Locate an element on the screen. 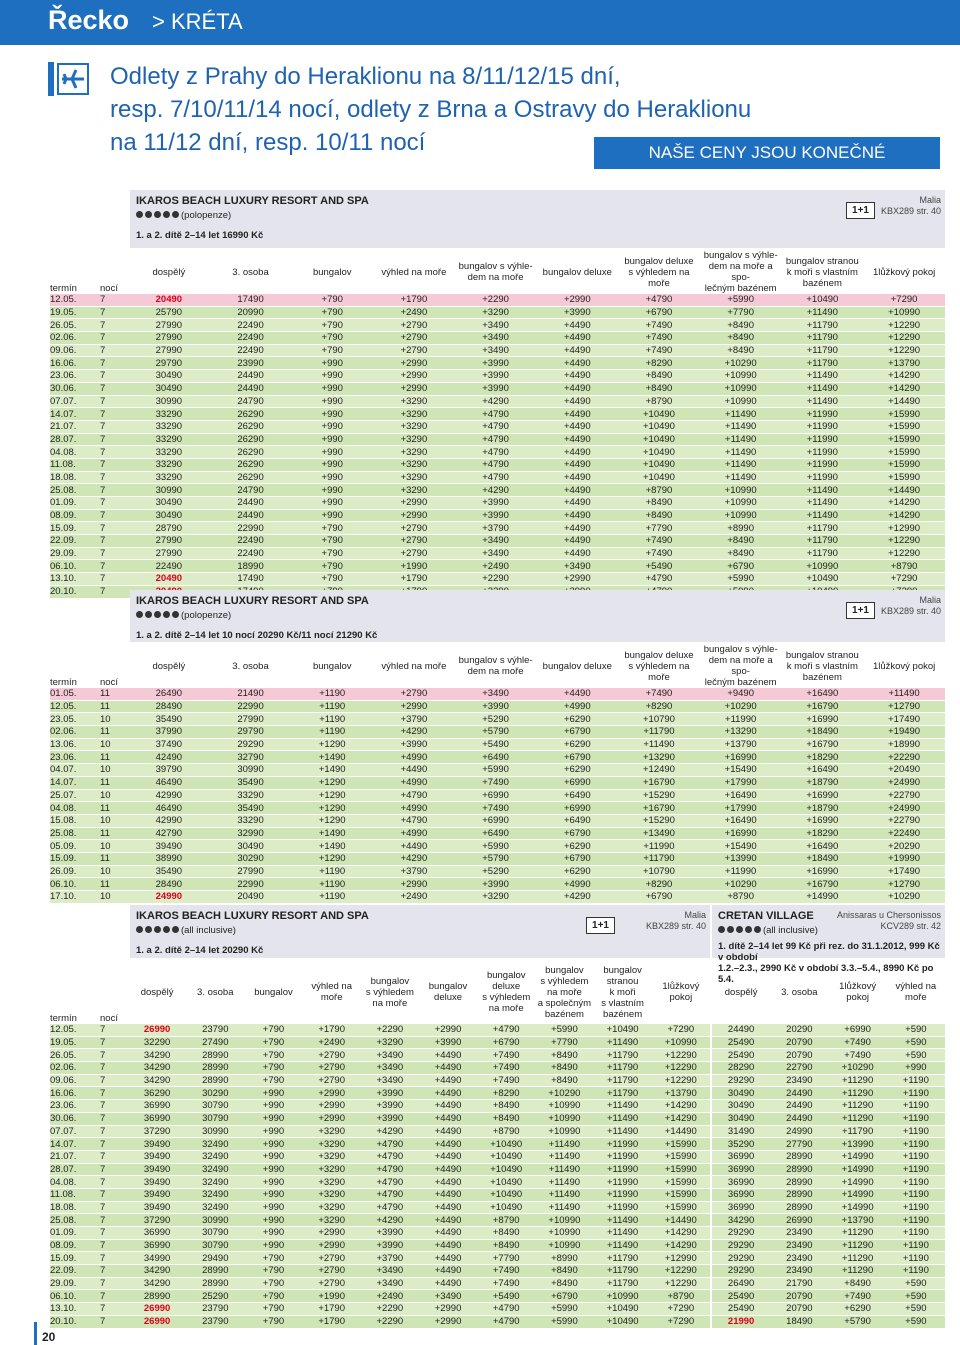 The image size is (960, 1345). price-cell: +14990 is located at coordinates (857, 1170).